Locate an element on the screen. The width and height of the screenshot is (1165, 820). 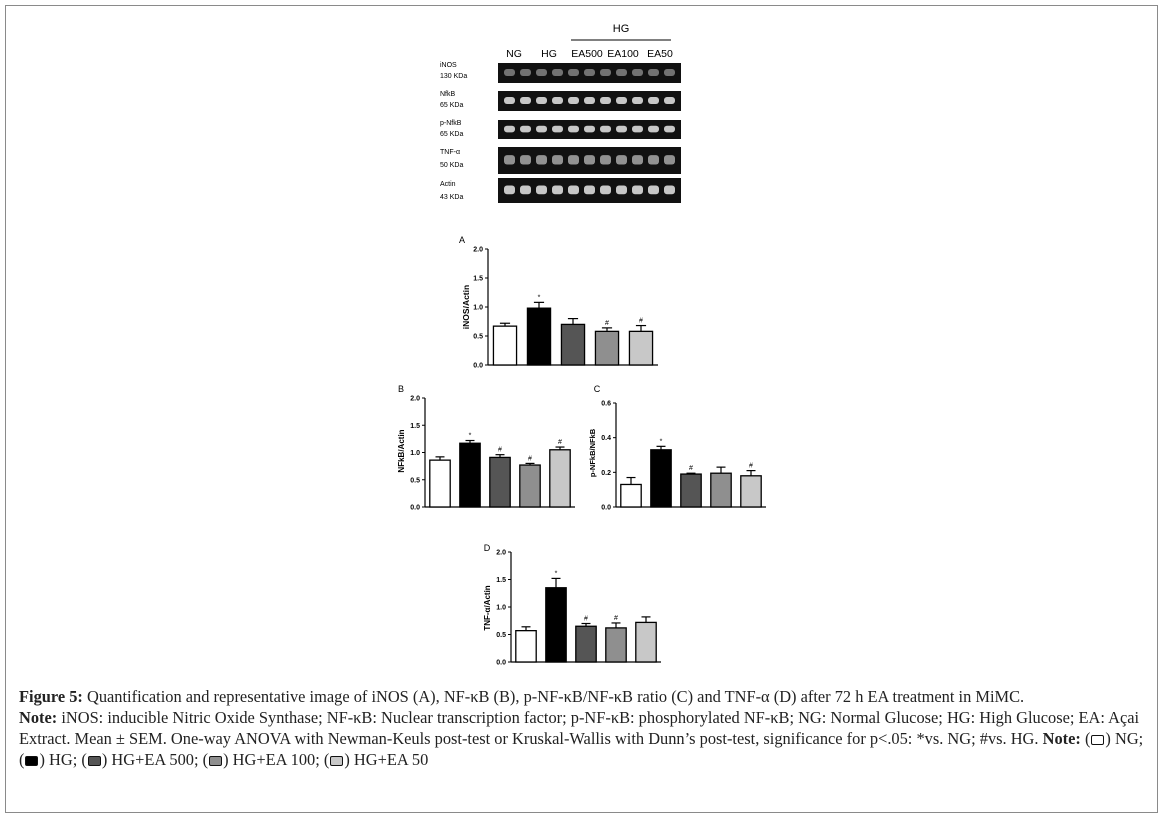
legend-item: () HG; is located at coordinates (48, 759).